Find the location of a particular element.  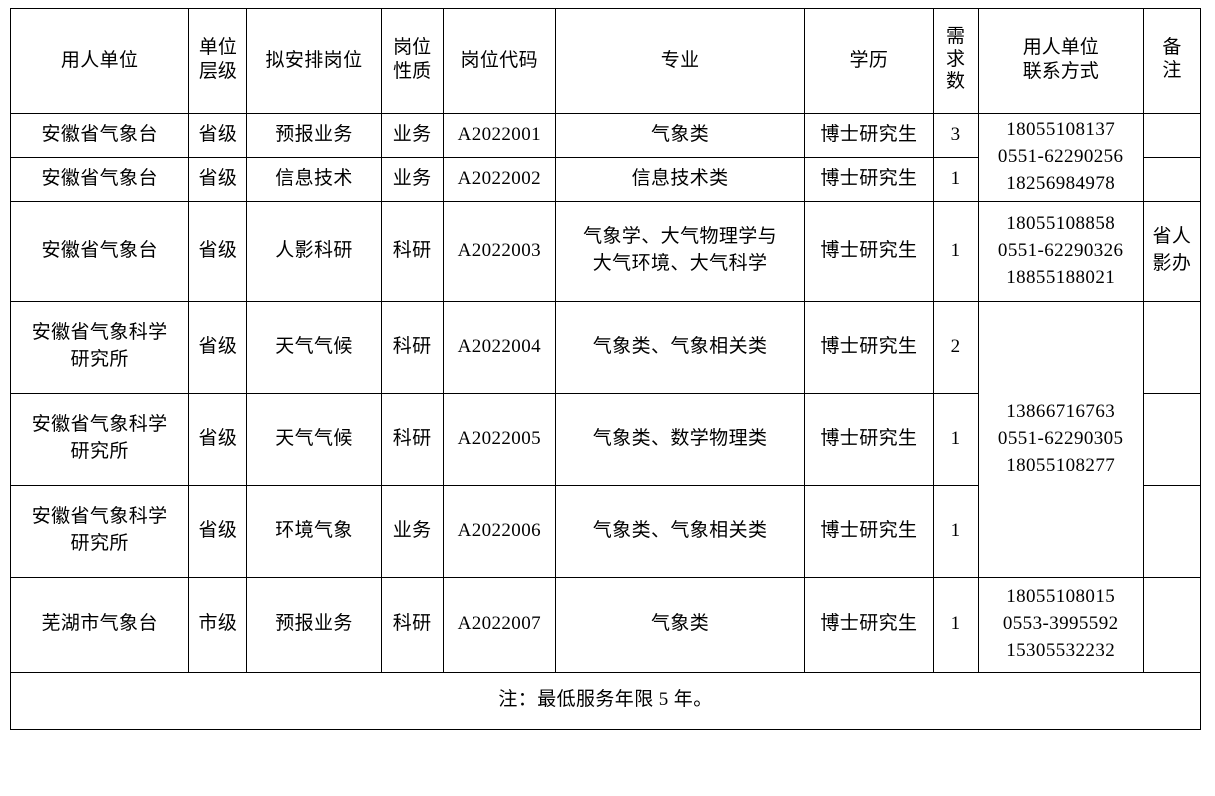

column-header-count: 需求数 is located at coordinates (955, 61).